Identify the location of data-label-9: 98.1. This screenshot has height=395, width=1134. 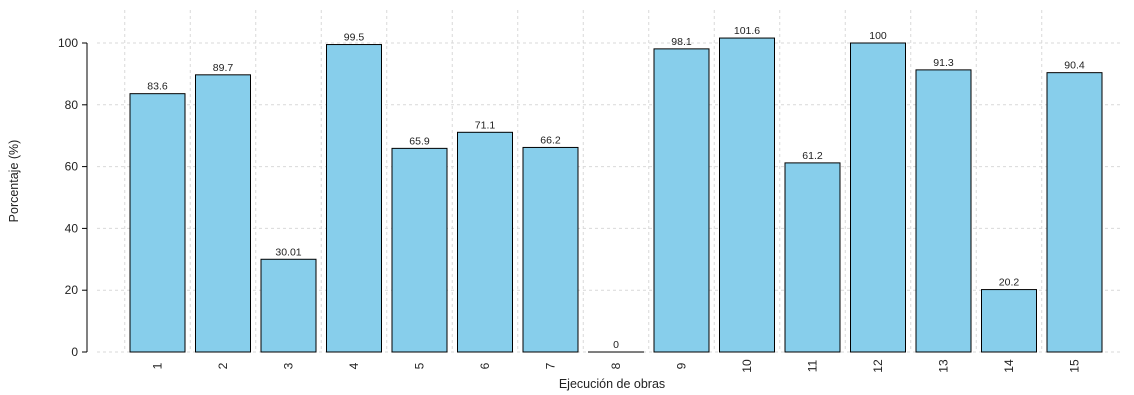
(681, 42).